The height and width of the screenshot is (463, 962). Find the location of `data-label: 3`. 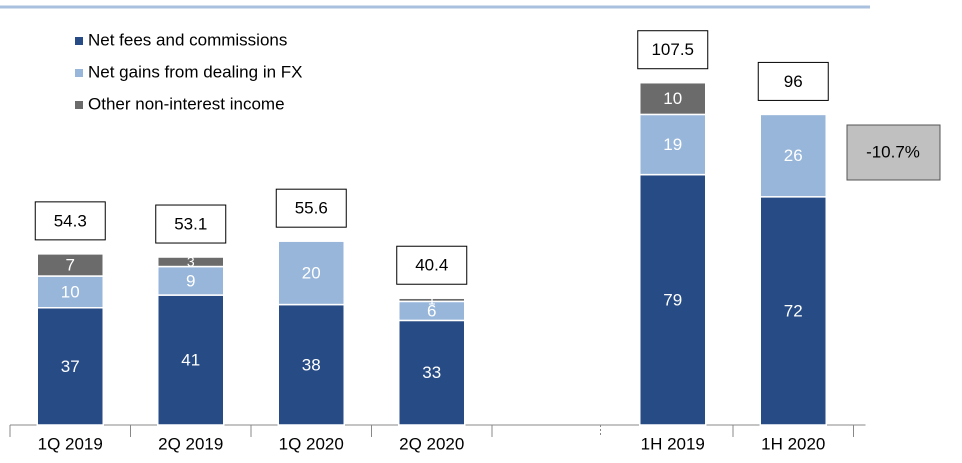

data-label: 3 is located at coordinates (191, 261).